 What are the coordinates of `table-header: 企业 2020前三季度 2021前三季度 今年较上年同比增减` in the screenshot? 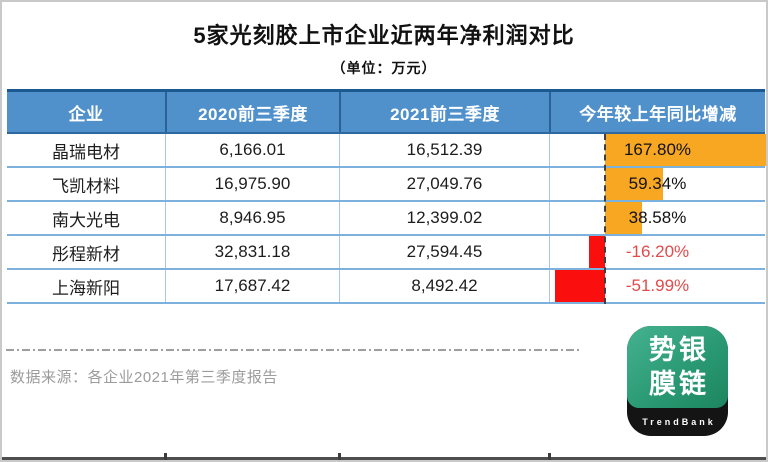 It's located at (386, 111).